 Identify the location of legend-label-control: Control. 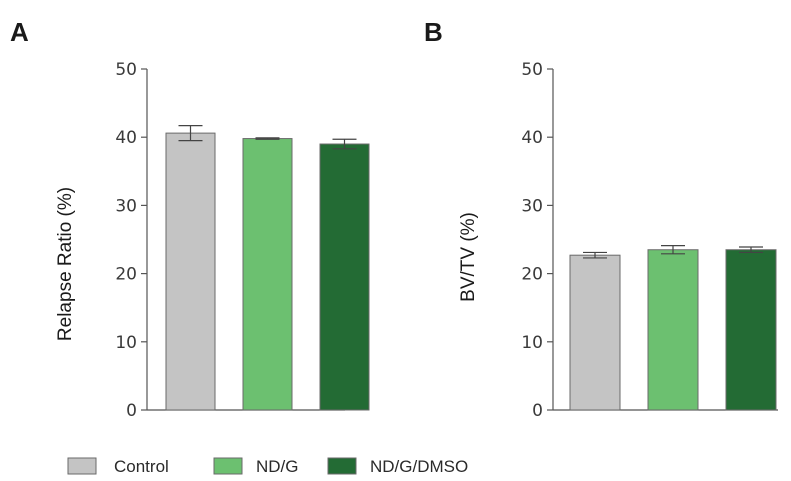
(141, 466).